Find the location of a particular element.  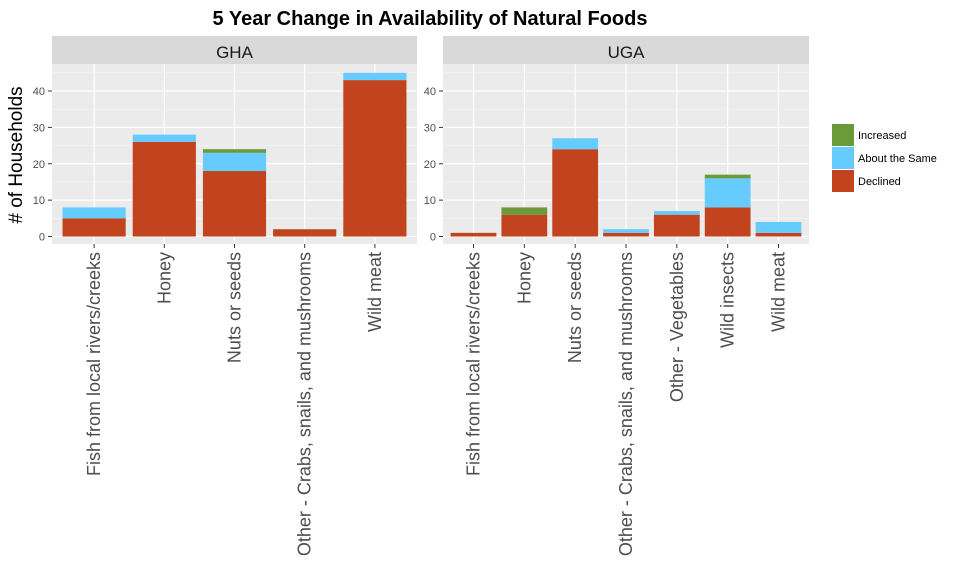

legend-key-increased is located at coordinates (843, 135).